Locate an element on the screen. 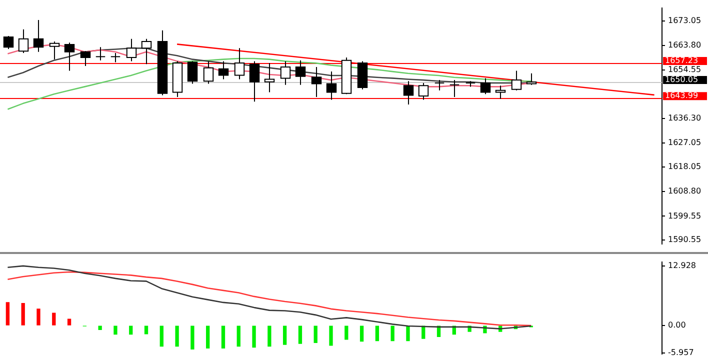 The height and width of the screenshot is (362, 708). ref-line-label: 1657.23 is located at coordinates (681, 61).